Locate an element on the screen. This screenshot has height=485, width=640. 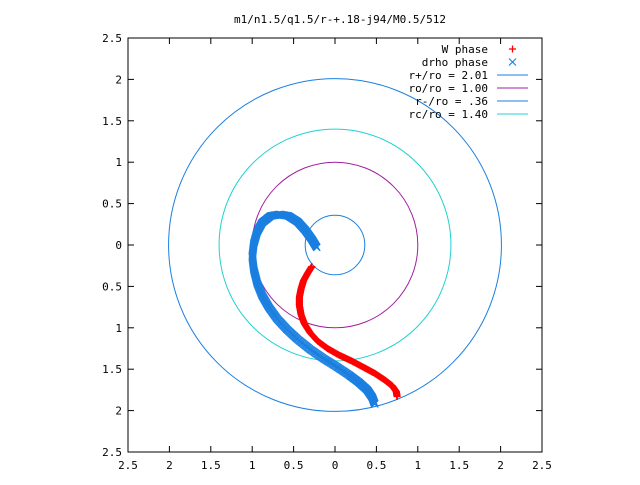
phase-points is located at coordinates (324, 309).